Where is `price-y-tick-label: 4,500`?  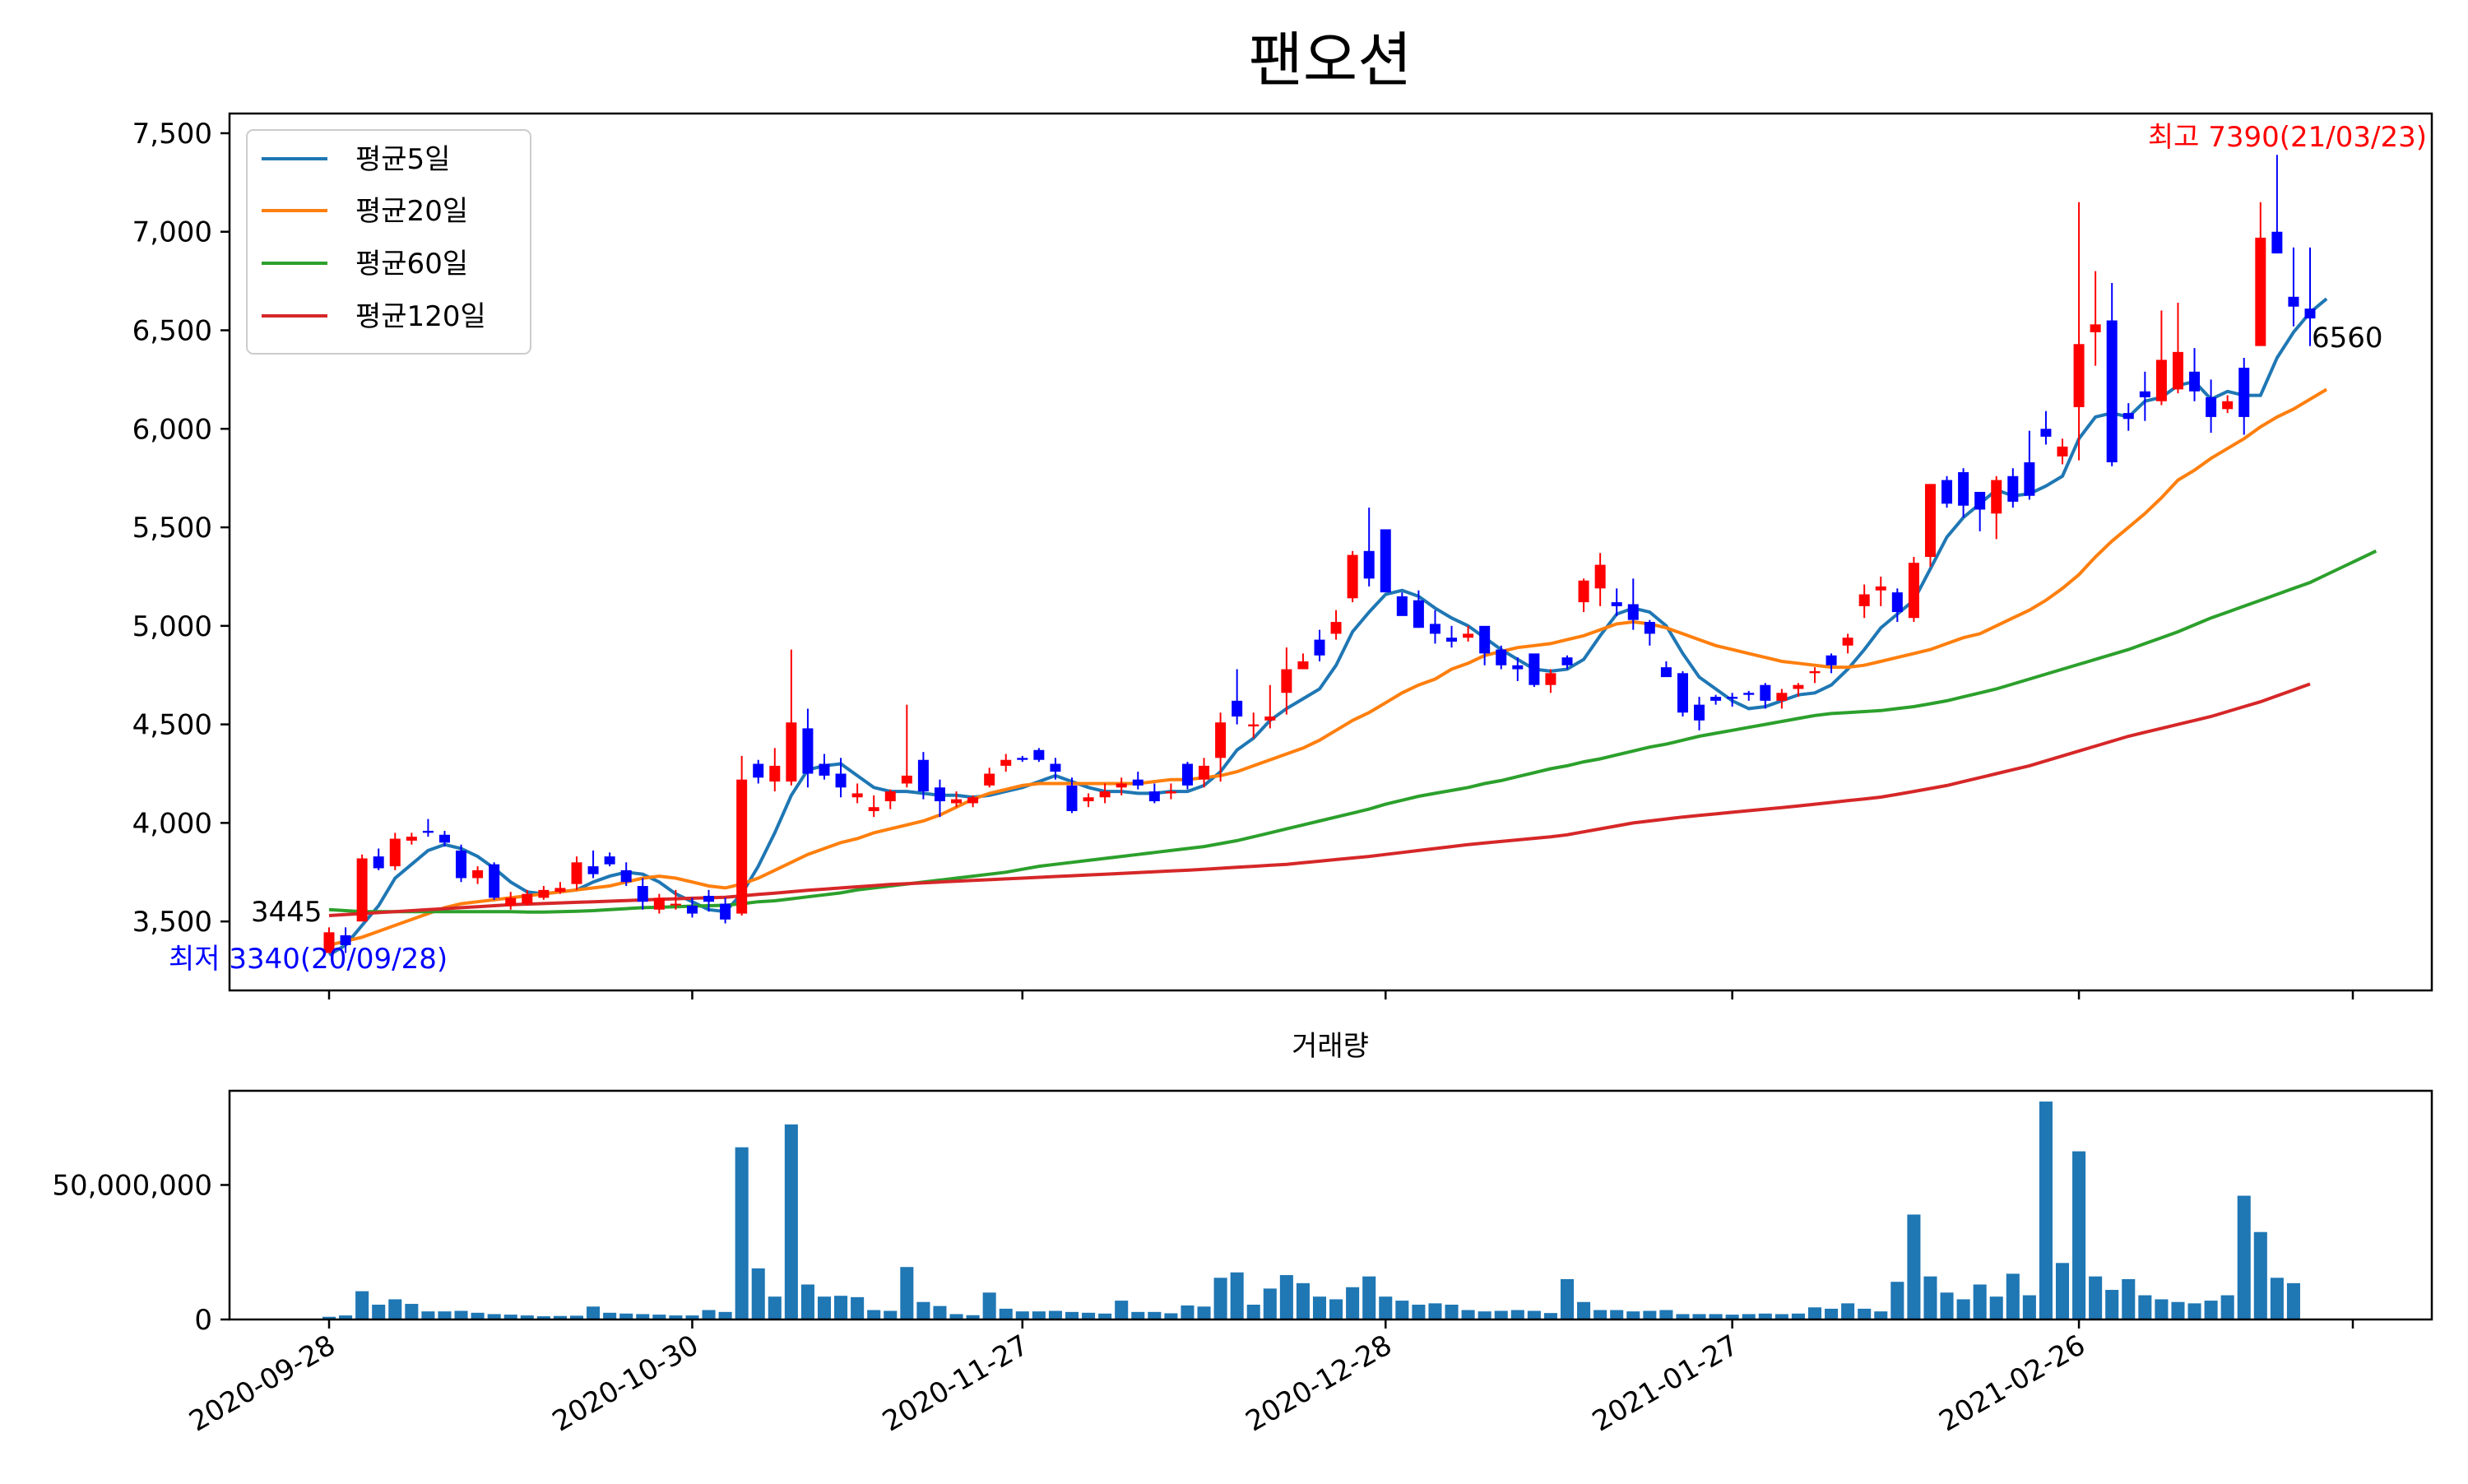
price-y-tick-label: 4,500 is located at coordinates (172, 725).